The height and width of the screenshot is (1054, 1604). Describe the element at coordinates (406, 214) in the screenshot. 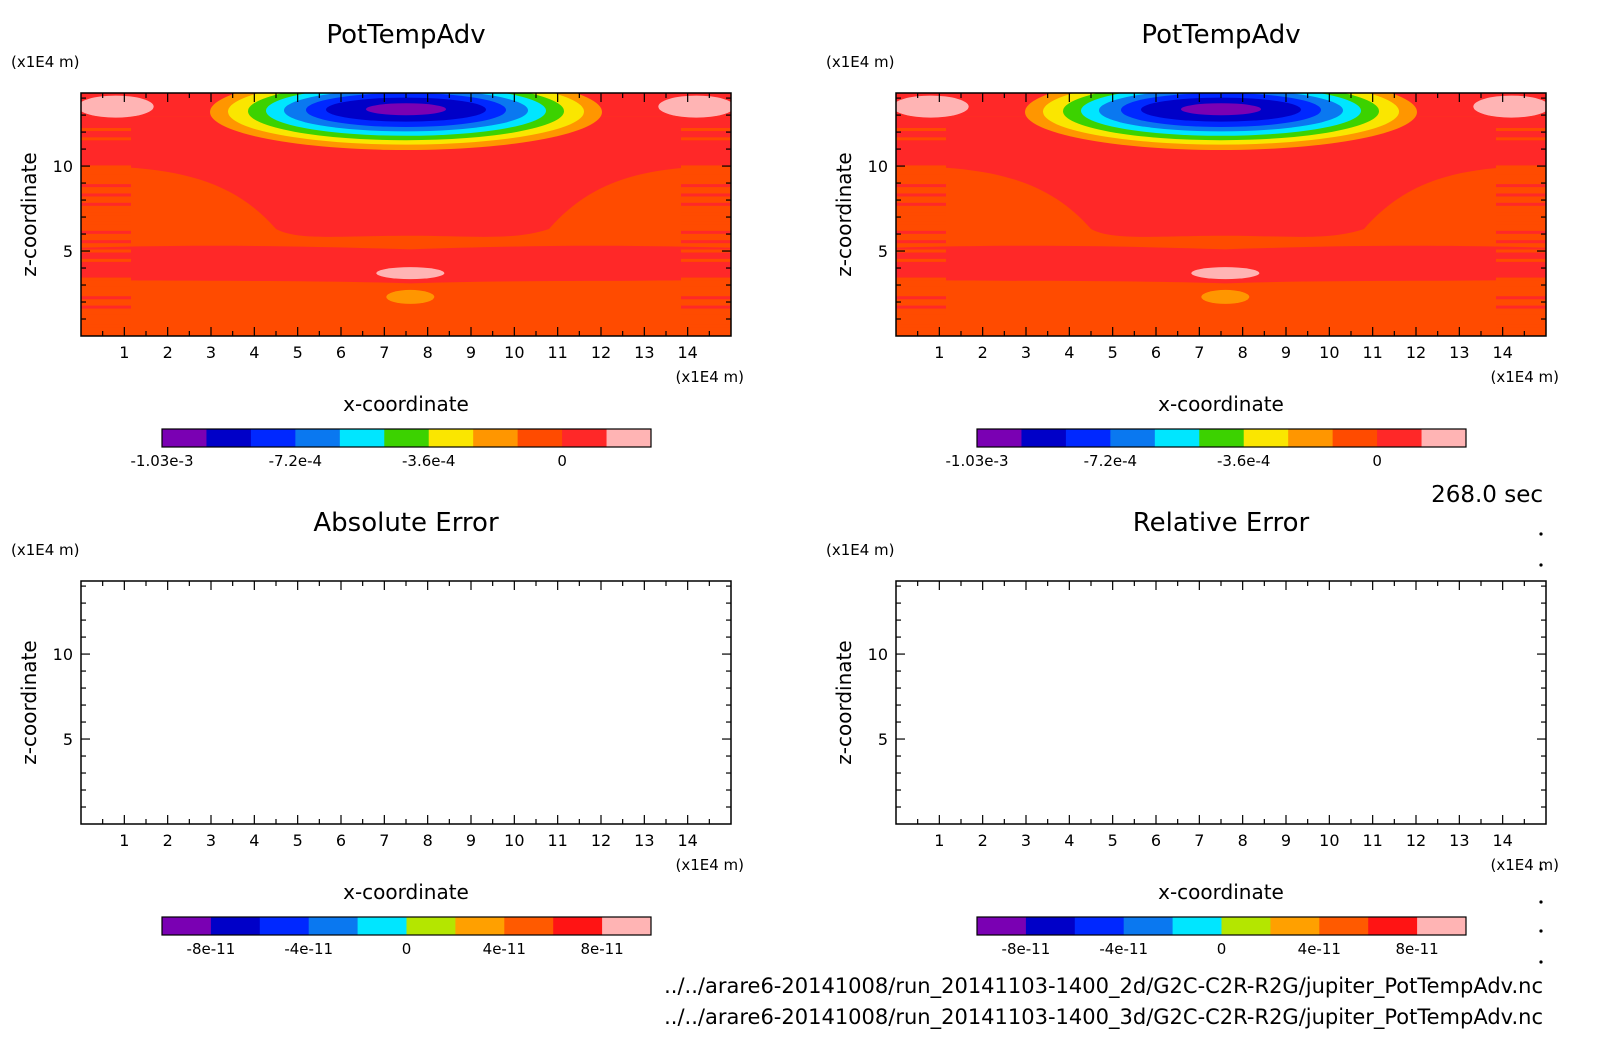

I see `contour-field` at that location.